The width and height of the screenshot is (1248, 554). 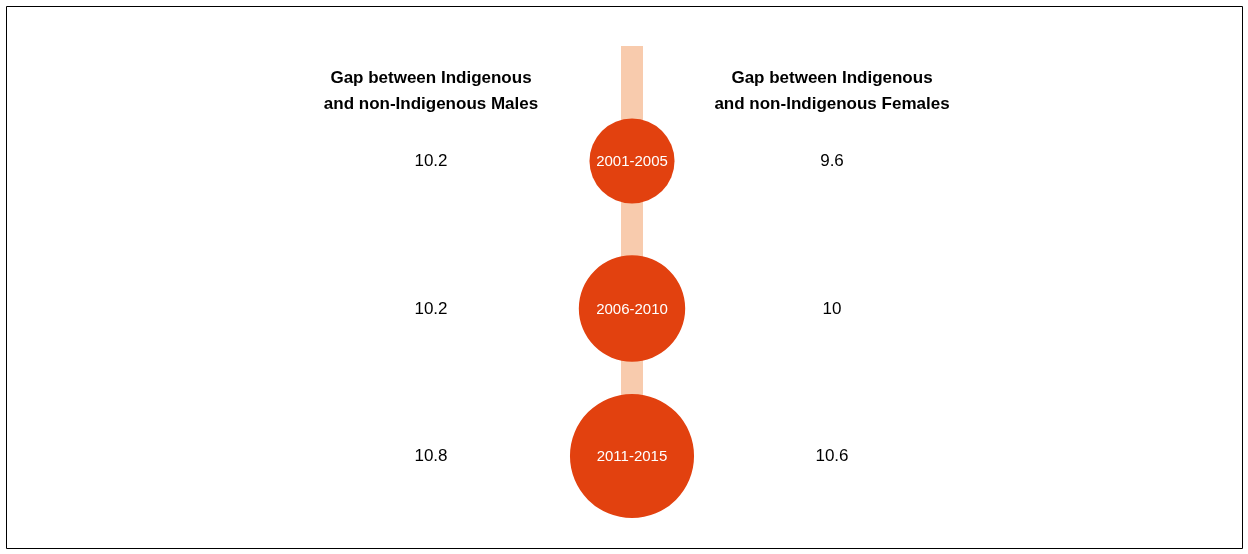 What do you see at coordinates (832, 160) in the screenshot?
I see `data-label: 9.6` at bounding box center [832, 160].